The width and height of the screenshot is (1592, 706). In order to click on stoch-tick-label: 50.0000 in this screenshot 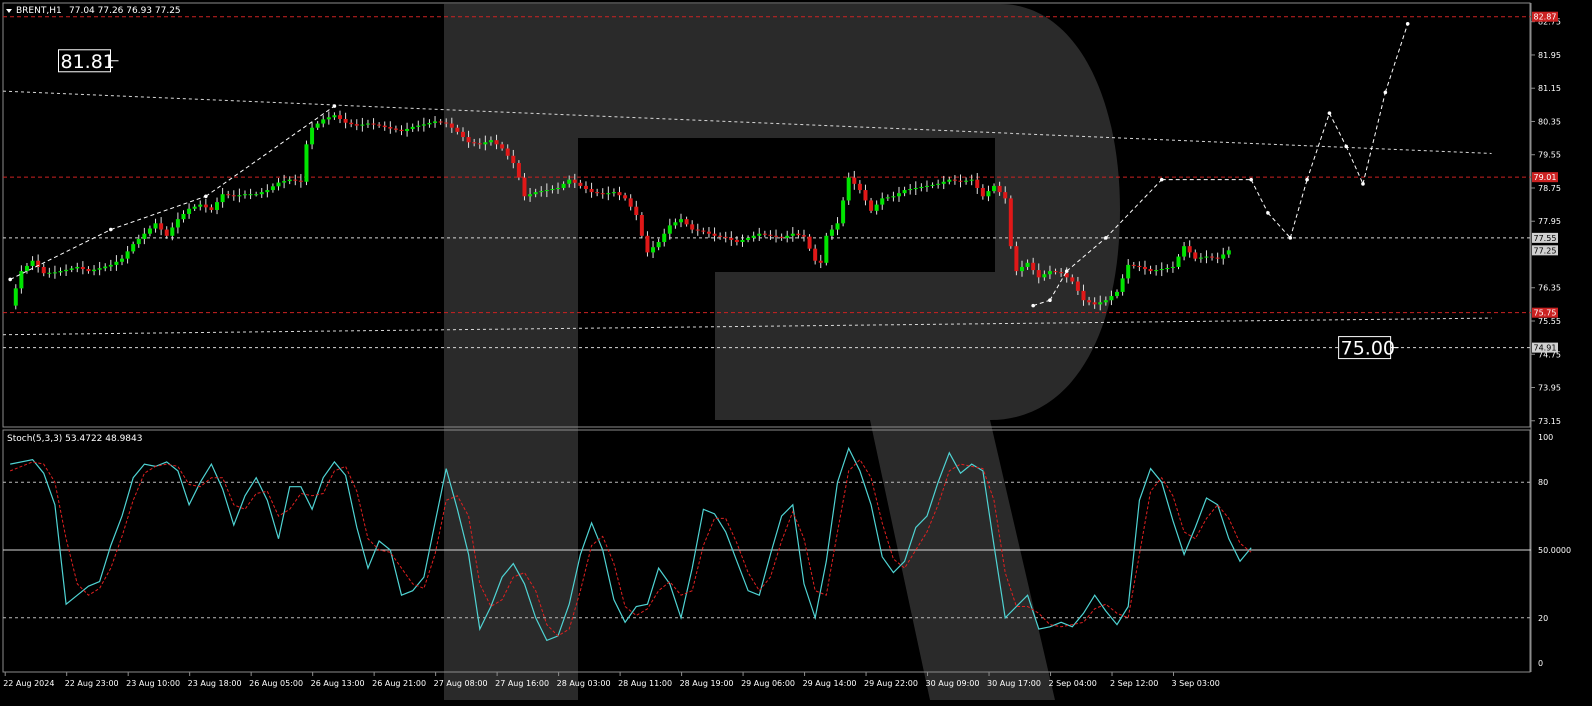, I will do `click(1554, 550)`.